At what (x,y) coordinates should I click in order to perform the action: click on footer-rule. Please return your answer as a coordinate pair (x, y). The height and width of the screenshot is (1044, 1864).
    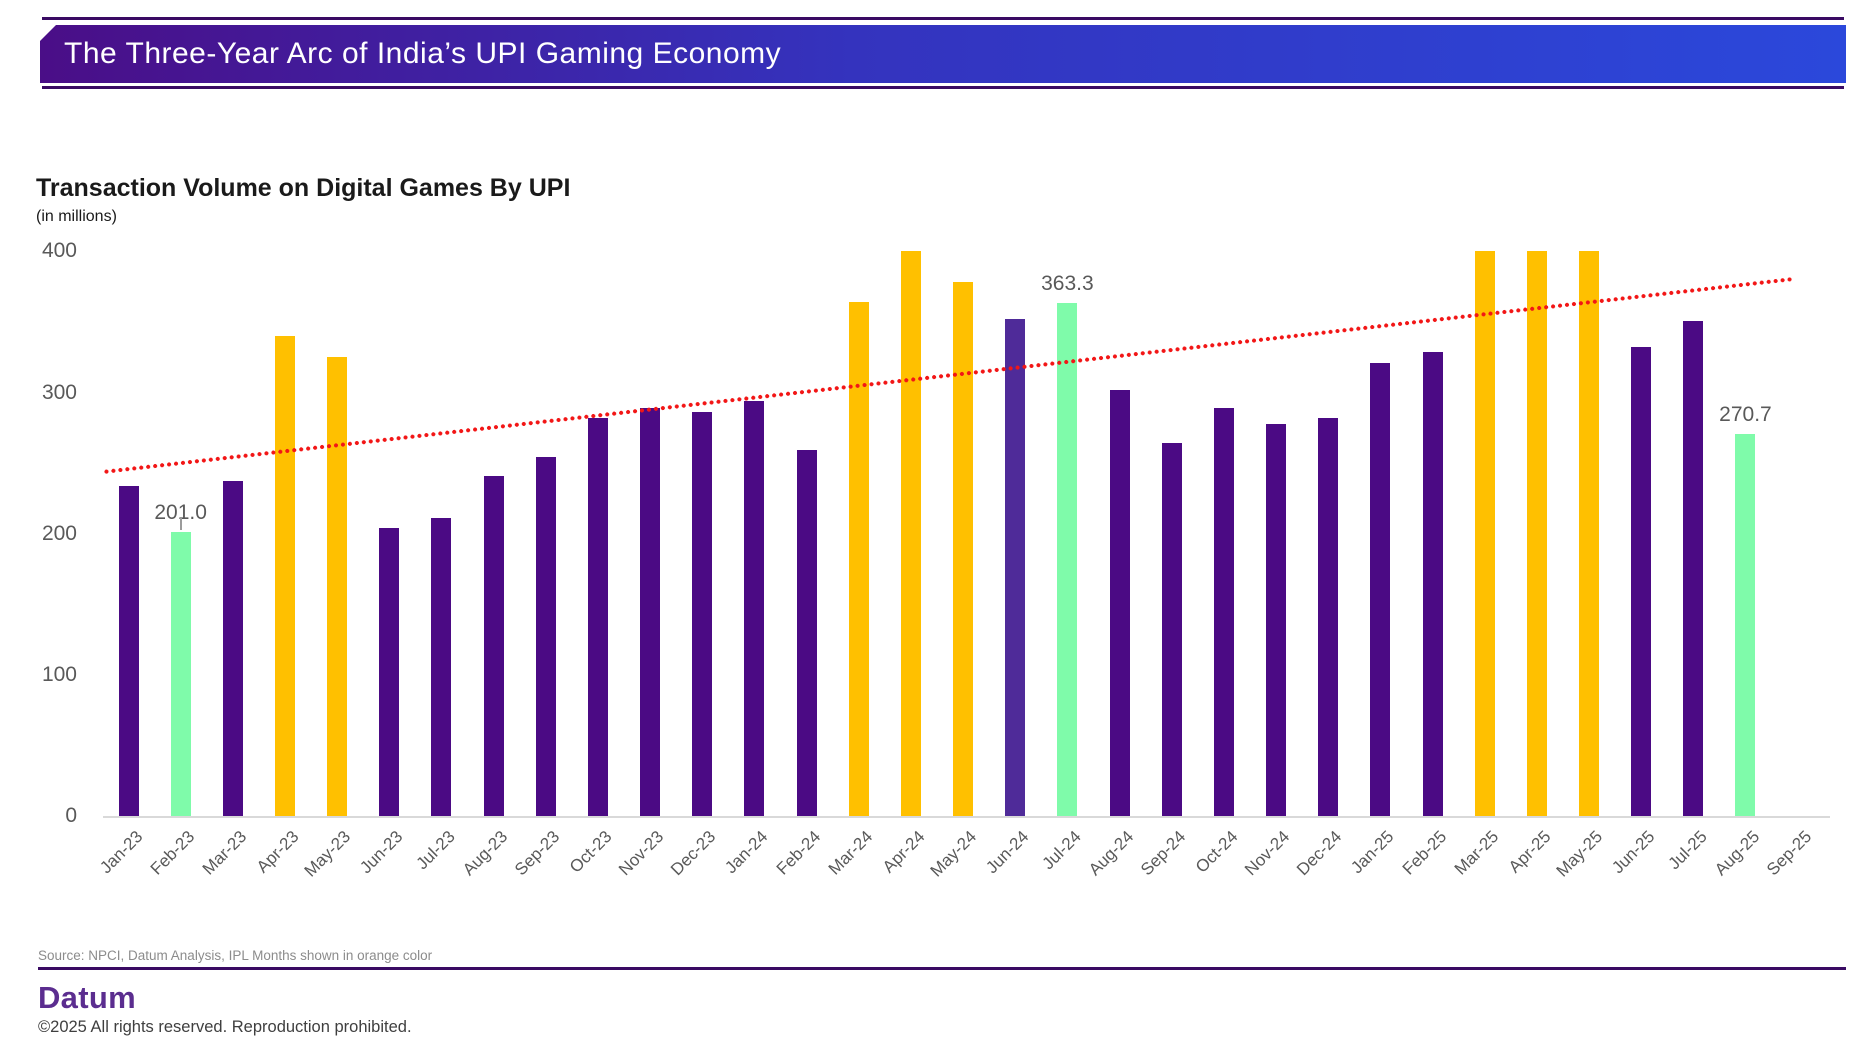
    Looking at the image, I should click on (942, 968).